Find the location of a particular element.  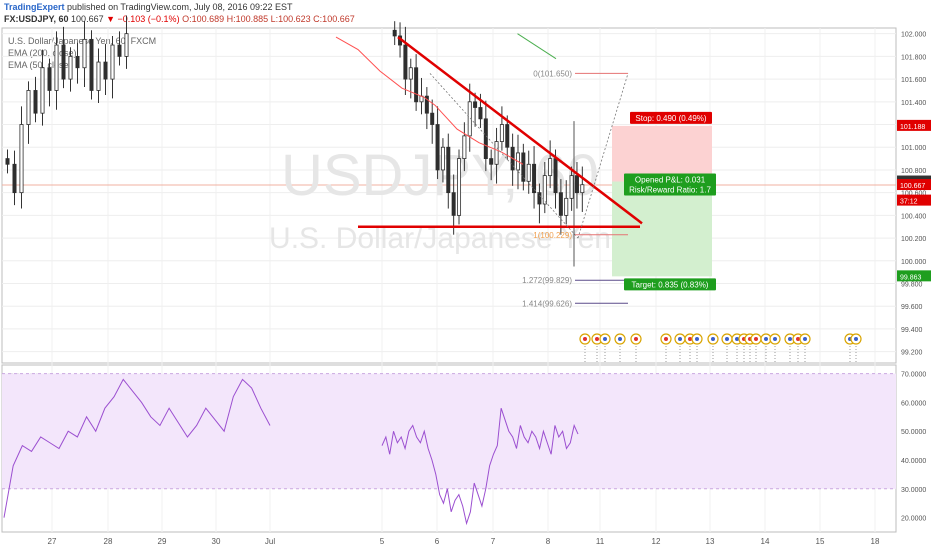

upper-trendline is located at coordinates (520, 130).